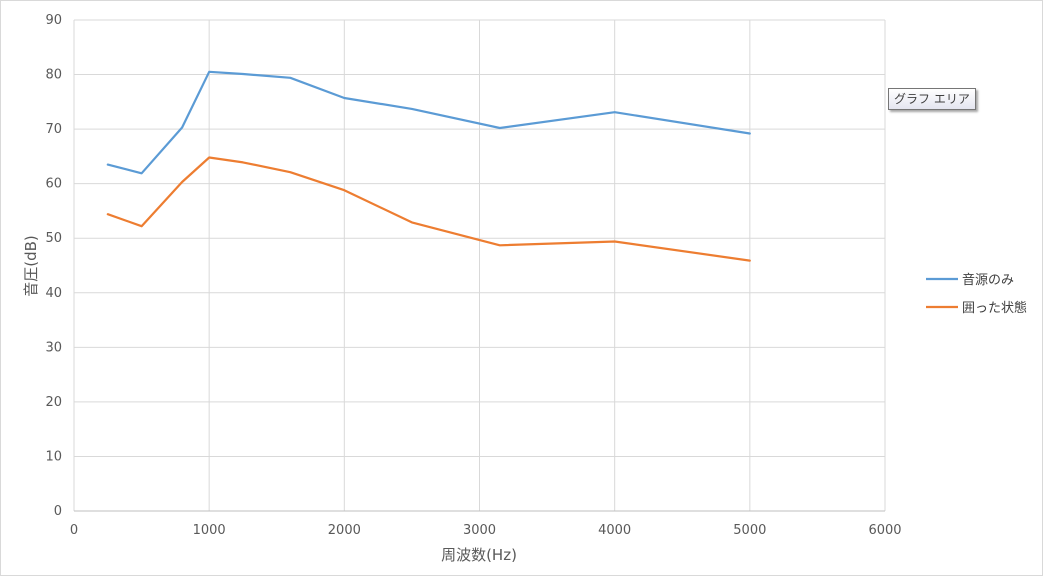 The width and height of the screenshot is (1043, 576). What do you see at coordinates (58, 511) in the screenshot?
I see `y-tick-label: 0` at bounding box center [58, 511].